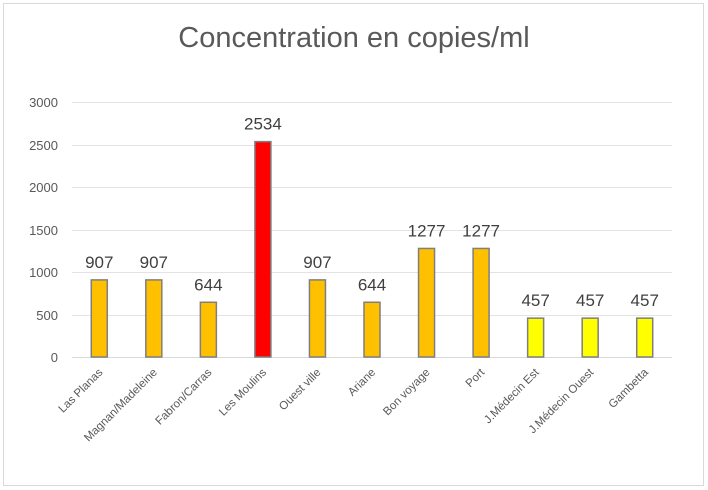 This screenshot has height=490, width=708. I want to click on y-tick-label: 500, so click(47, 315).